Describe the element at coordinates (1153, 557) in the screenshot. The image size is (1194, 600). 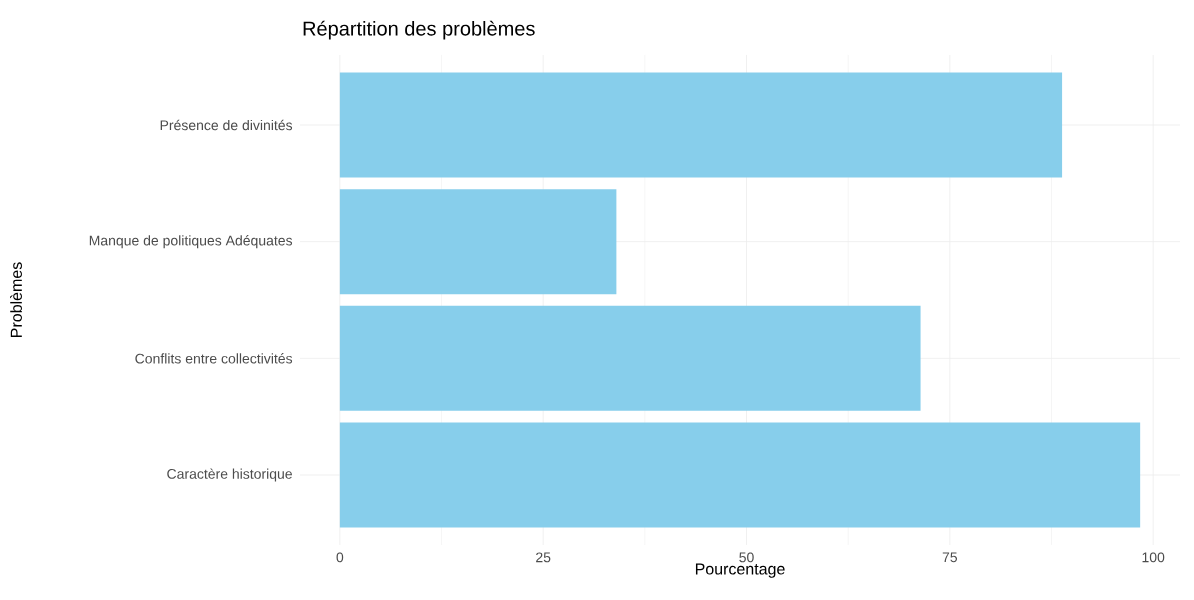
I see `x-tick-label: 100` at that location.